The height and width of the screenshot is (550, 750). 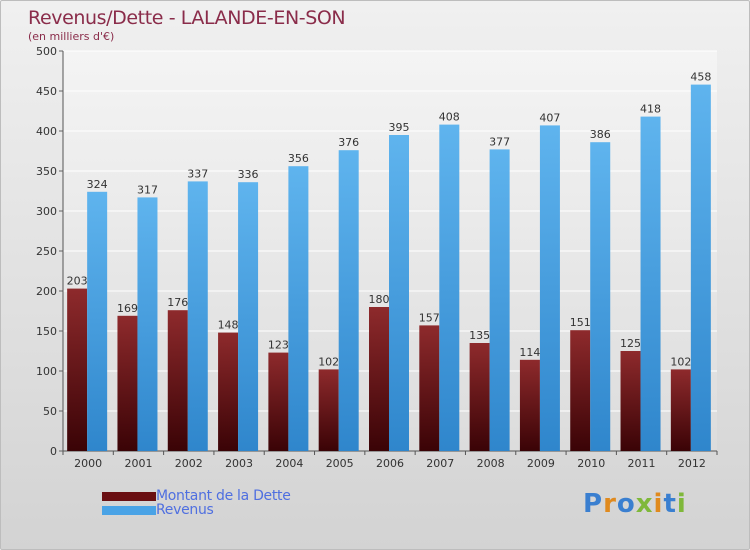 What do you see at coordinates (650, 109) in the screenshot?
I see `data-label-revenue: 418` at bounding box center [650, 109].